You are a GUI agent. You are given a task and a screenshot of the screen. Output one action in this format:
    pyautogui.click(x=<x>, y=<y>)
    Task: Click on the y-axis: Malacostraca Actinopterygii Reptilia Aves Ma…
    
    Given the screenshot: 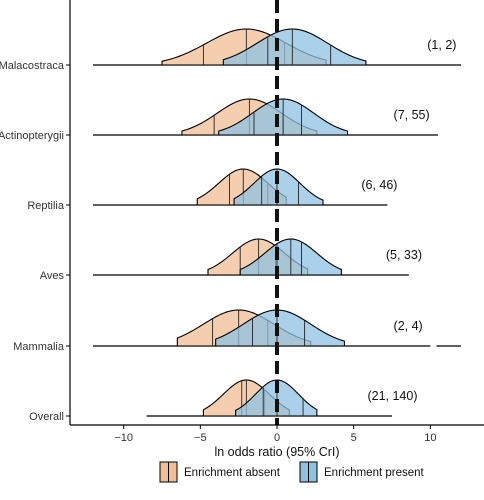 What is the action you would take?
    pyautogui.click(x=35, y=212)
    